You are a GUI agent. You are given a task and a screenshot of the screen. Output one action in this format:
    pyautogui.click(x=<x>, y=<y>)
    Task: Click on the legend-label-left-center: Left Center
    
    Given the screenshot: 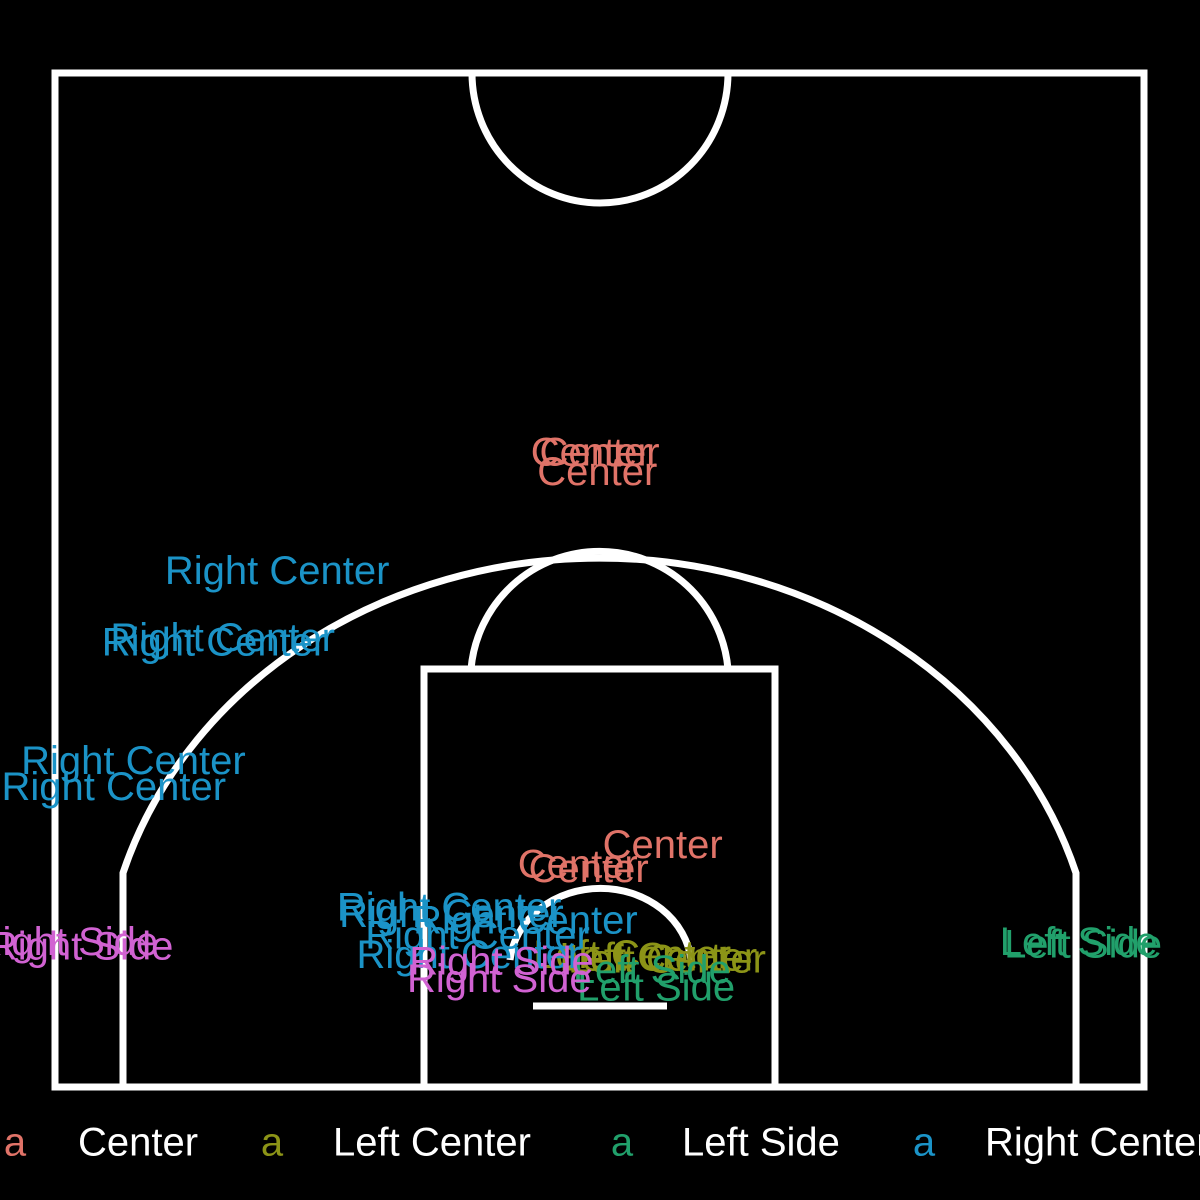 What is the action you would take?
    pyautogui.click(x=432, y=1143)
    